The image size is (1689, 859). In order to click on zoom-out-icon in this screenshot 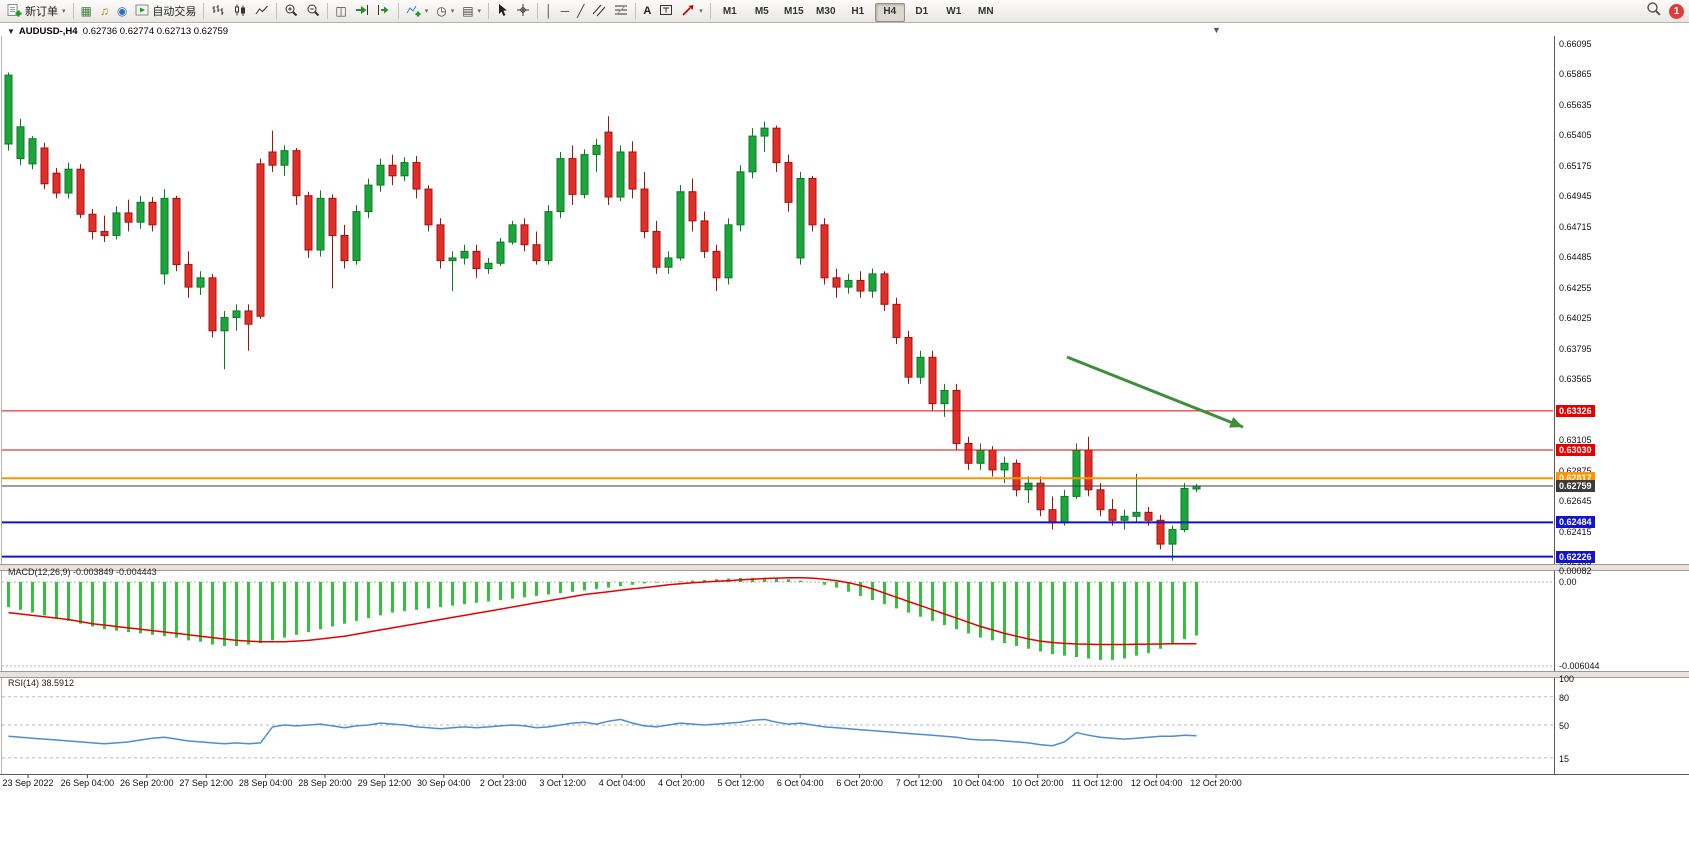, I will do `click(313, 11)`.